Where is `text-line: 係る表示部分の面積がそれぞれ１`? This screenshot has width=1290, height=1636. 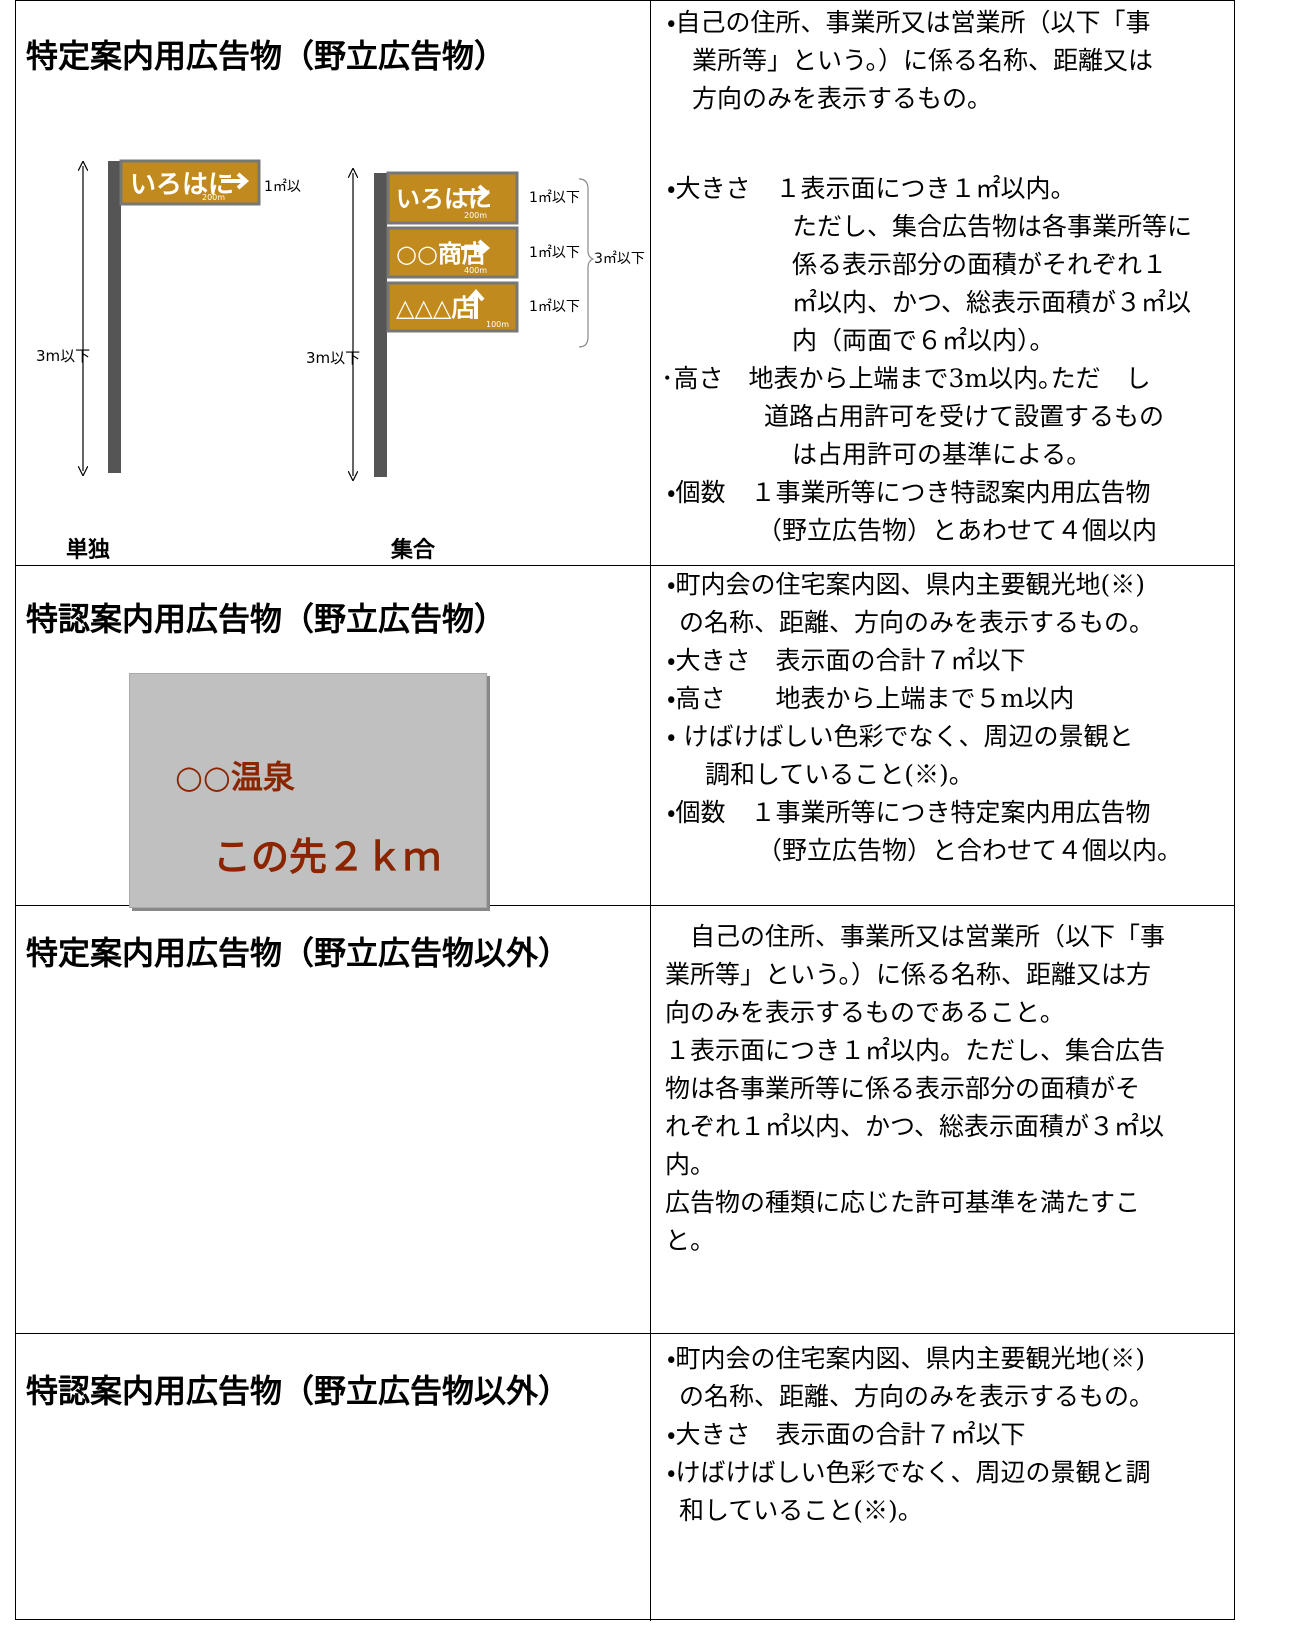
text-line: 係る表示部分の面積がそれぞれ１ is located at coordinates (980, 264).